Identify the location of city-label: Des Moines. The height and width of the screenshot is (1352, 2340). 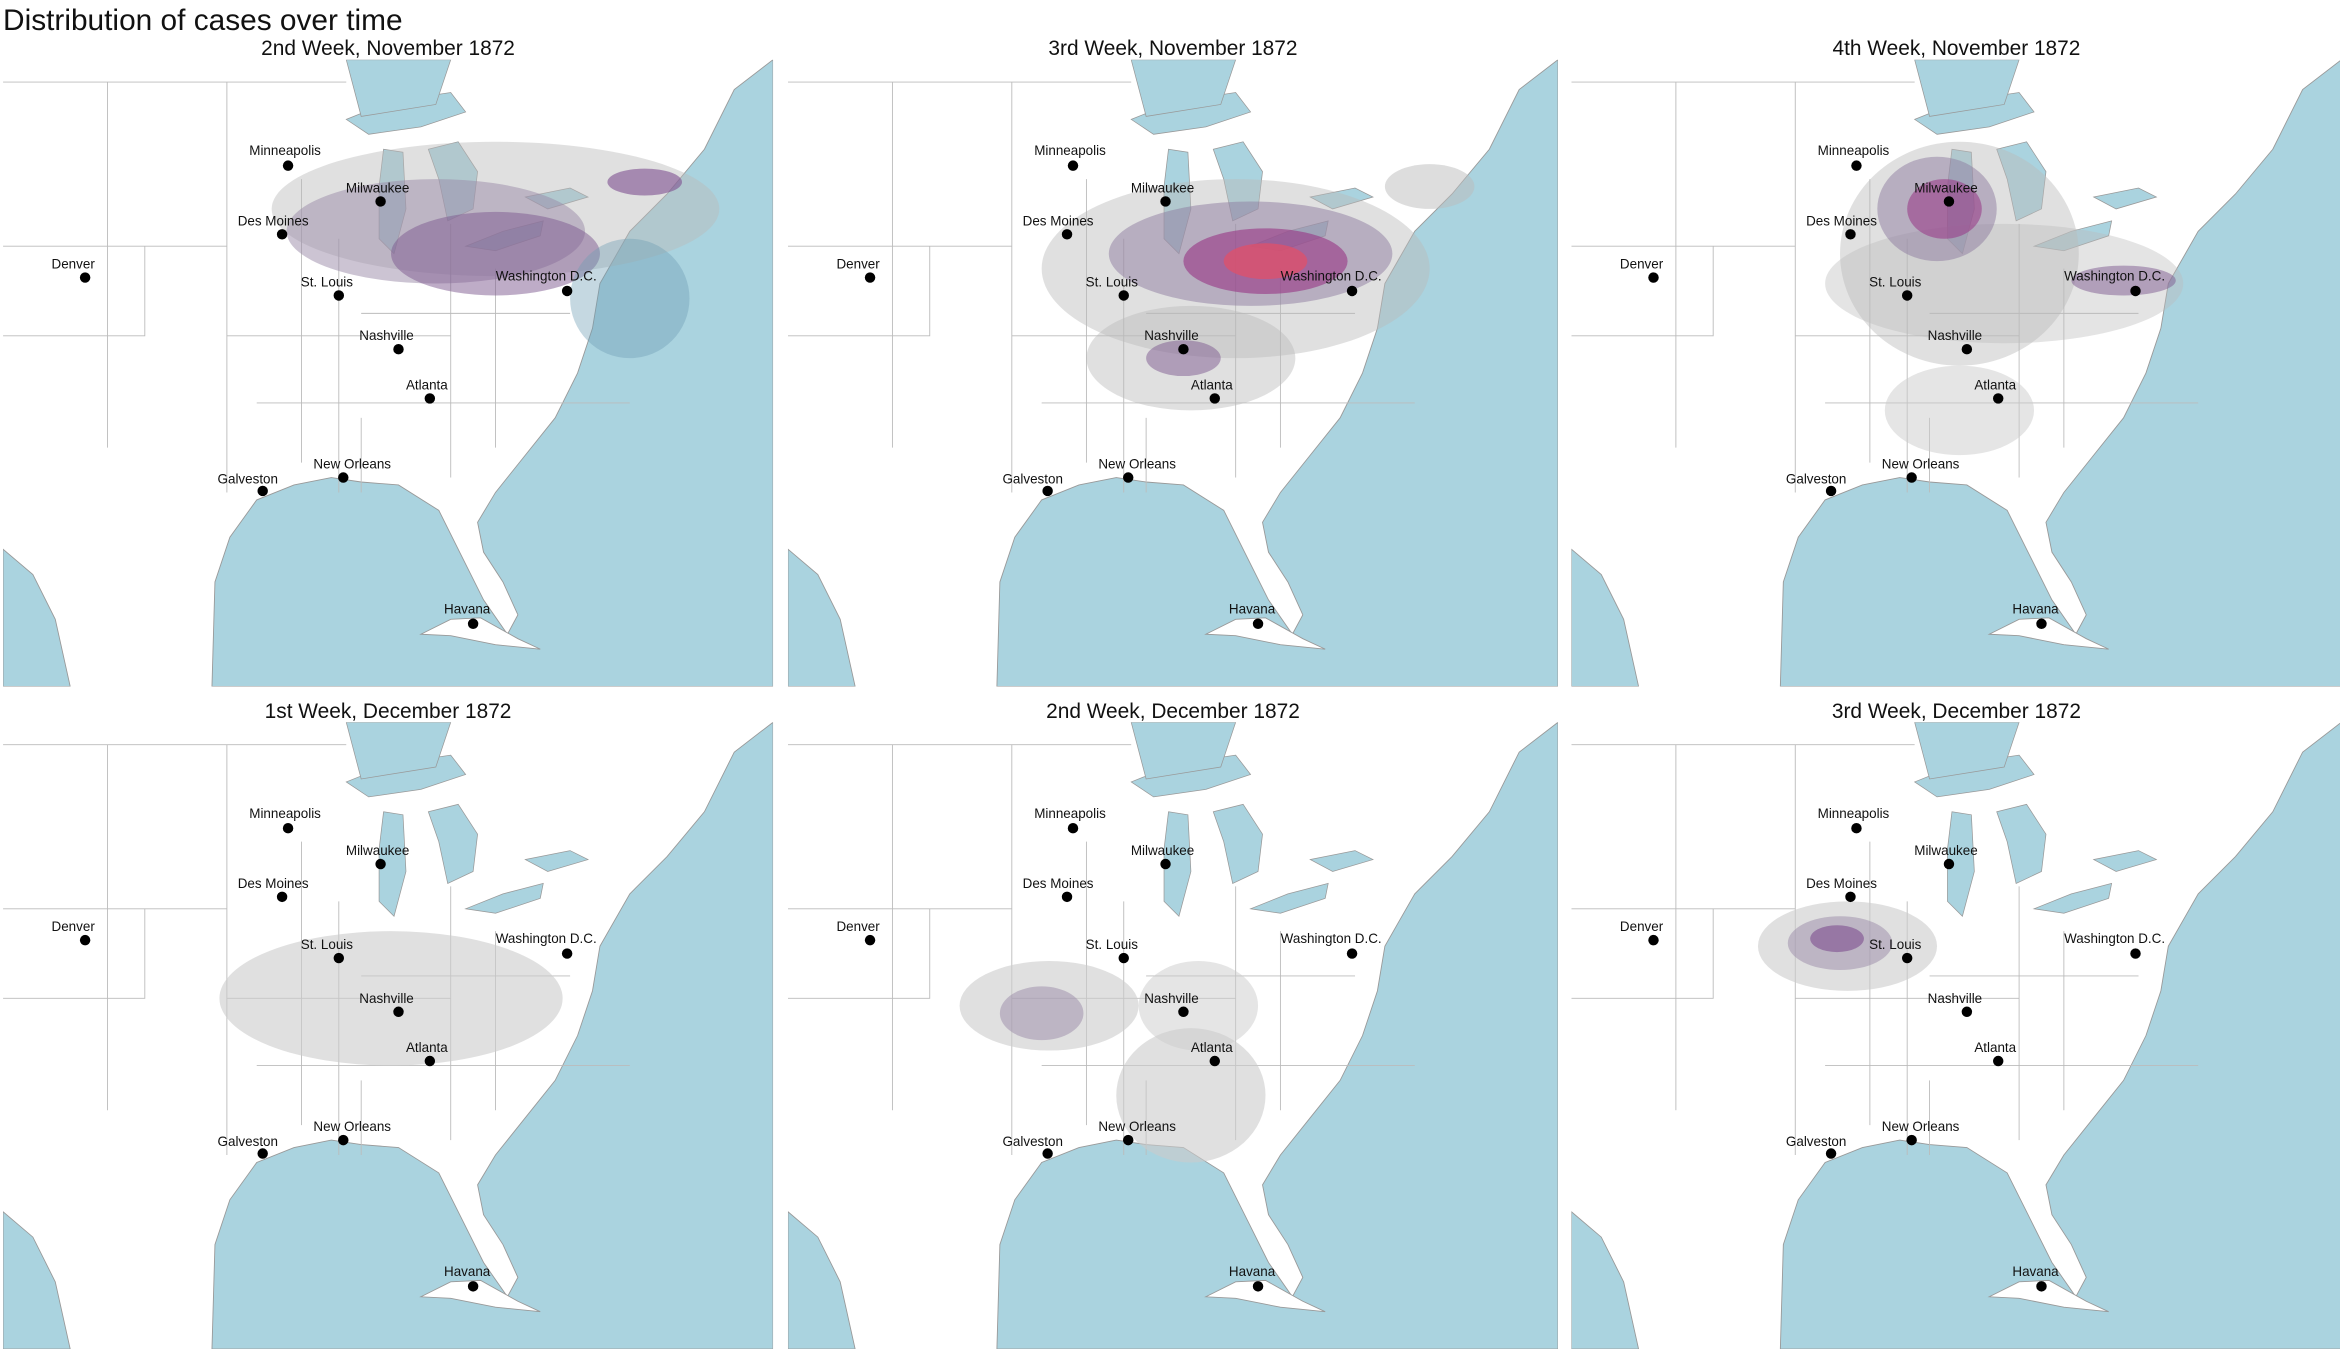
(1841, 883).